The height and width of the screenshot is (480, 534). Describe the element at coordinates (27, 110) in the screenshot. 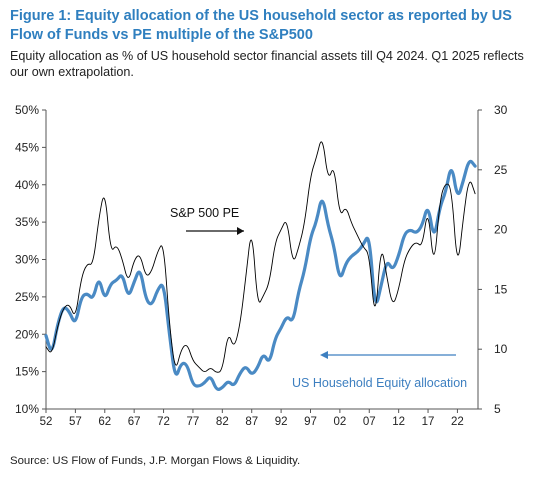

I see `y-left-tick-label: 50%` at that location.